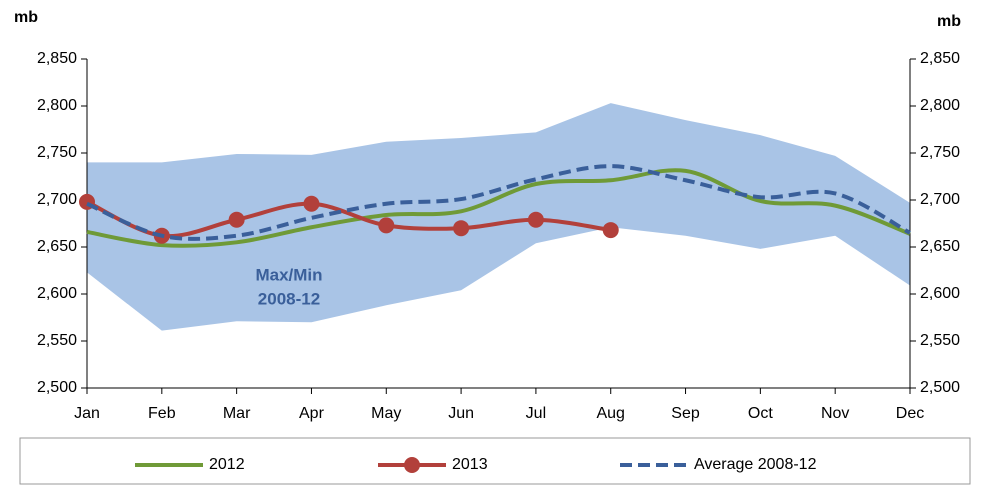 This screenshot has height=486, width=991. Describe the element at coordinates (470, 464) in the screenshot. I see `legend-label: 2013` at that location.